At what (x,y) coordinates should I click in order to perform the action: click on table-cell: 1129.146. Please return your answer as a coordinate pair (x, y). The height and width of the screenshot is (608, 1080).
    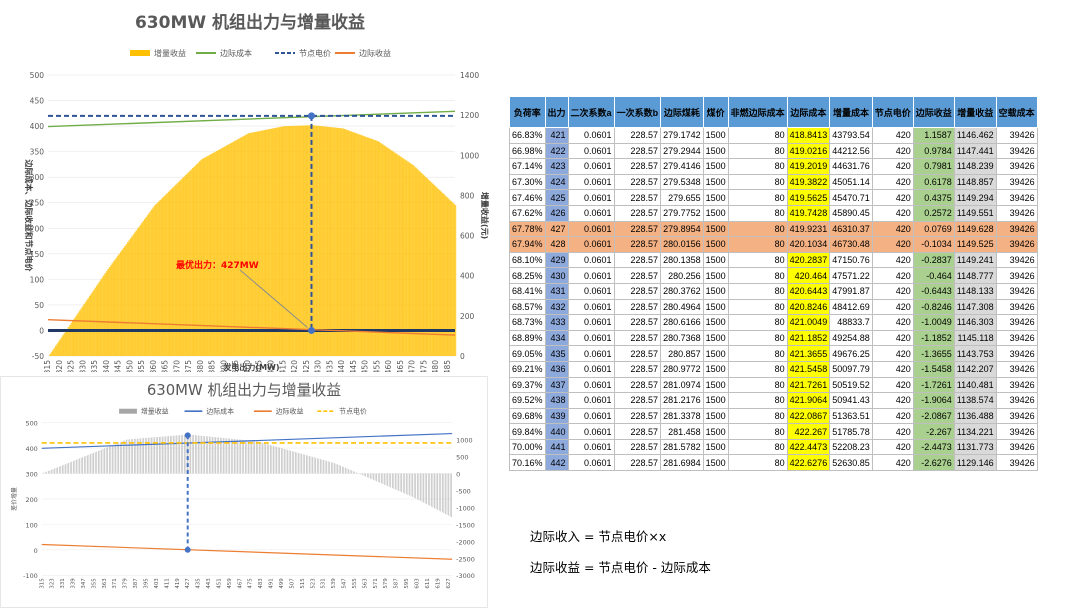
    Looking at the image, I should click on (975, 463).